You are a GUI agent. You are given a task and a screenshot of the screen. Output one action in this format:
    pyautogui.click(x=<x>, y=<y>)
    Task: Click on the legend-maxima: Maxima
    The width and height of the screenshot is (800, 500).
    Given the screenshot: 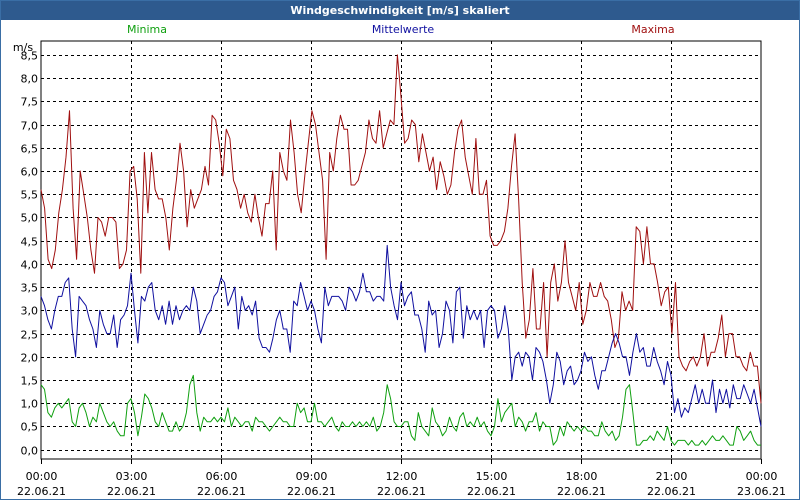 What is the action you would take?
    pyautogui.click(x=652, y=29)
    